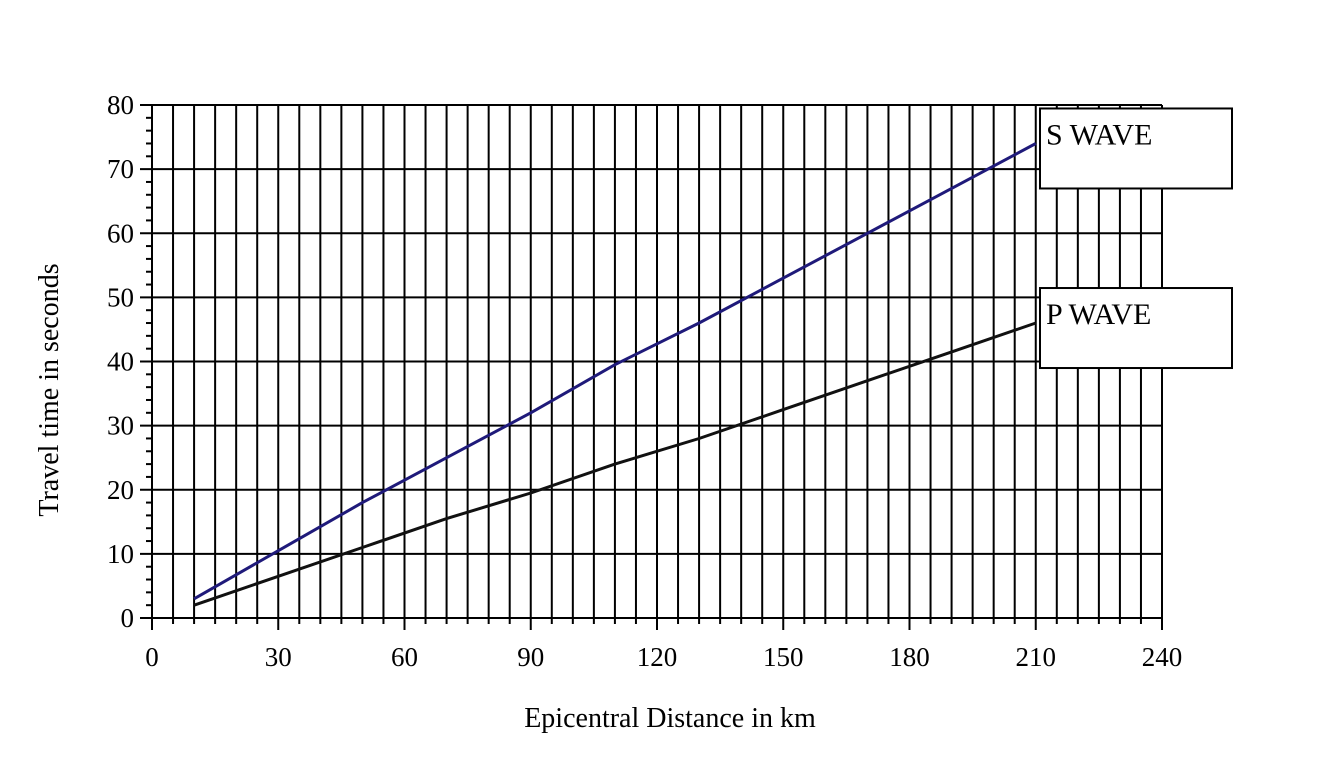  What do you see at coordinates (278, 657) in the screenshot?
I see `x-tick-label: 30` at bounding box center [278, 657].